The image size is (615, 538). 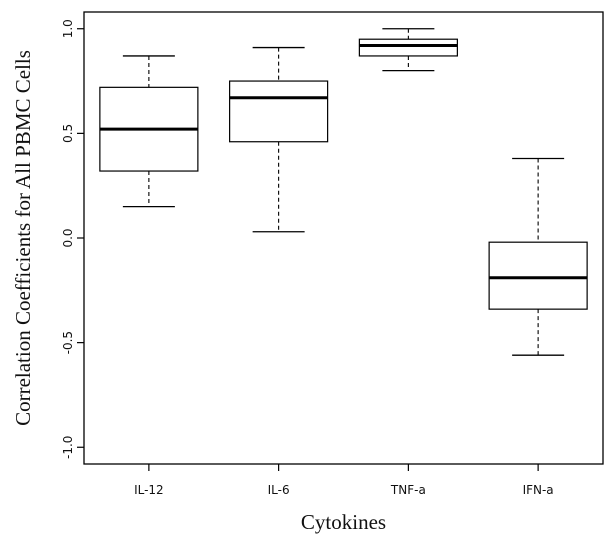 I want to click on y-tick-label: 1.0, so click(x=68, y=28).